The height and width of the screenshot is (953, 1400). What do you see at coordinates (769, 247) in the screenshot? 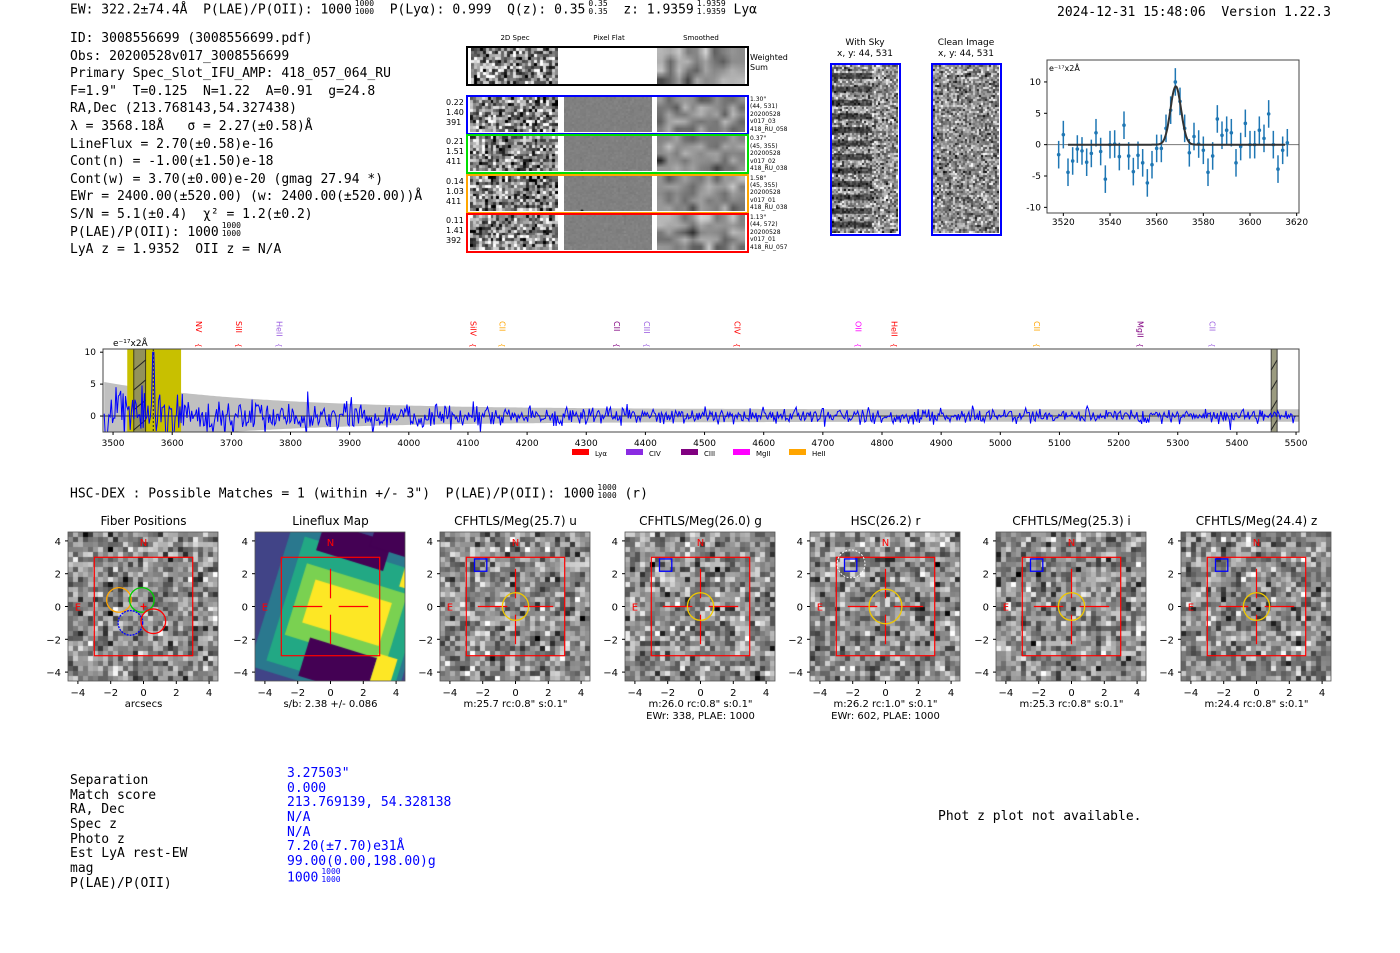
I see `fiber-info-line: 418_RU_057` at bounding box center [769, 247].